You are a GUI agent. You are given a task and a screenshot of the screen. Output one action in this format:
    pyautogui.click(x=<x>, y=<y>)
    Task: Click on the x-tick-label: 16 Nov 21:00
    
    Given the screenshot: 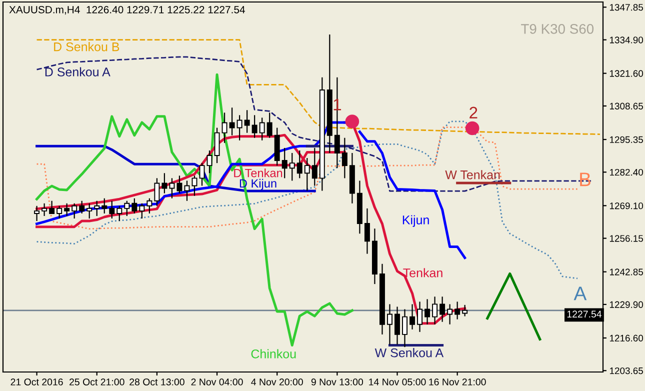 What is the action you would take?
    pyautogui.click(x=457, y=382)
    